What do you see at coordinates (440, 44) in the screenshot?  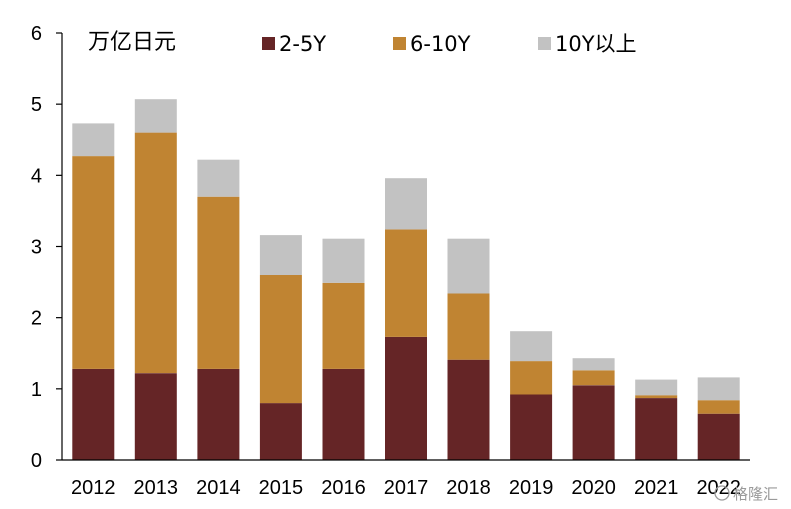 I see `legend-label-1: 6-10Y` at bounding box center [440, 44].